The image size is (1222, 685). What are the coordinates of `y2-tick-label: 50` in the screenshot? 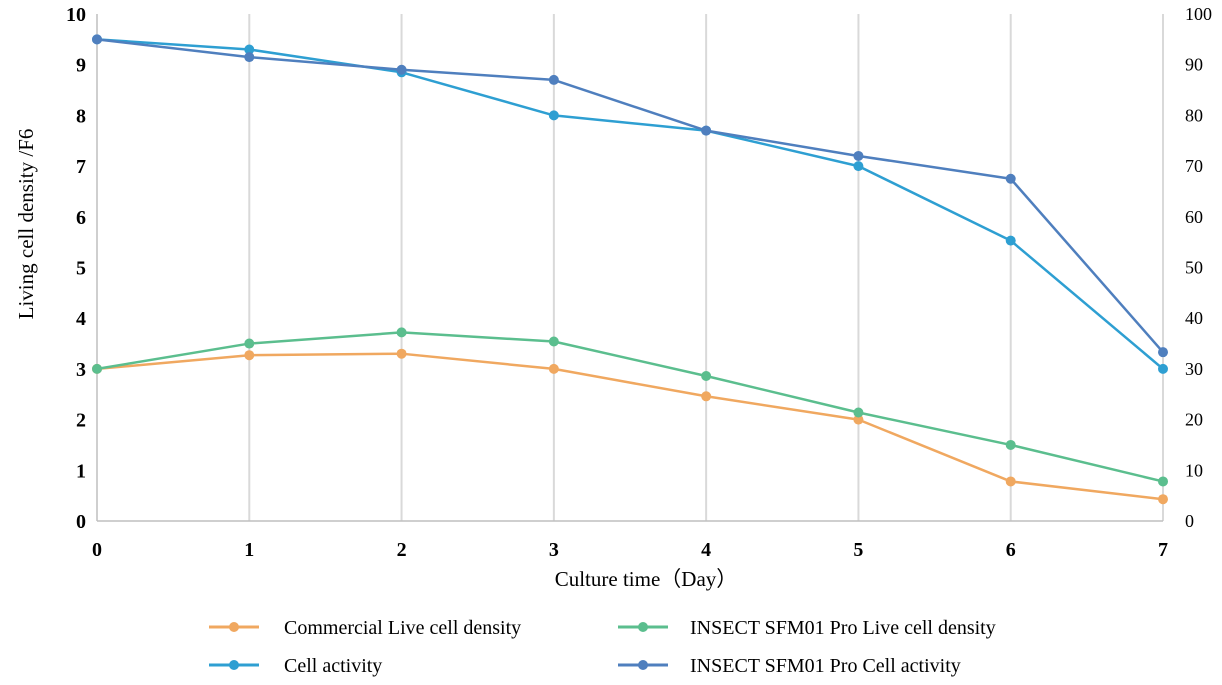 It's located at (1194, 268).